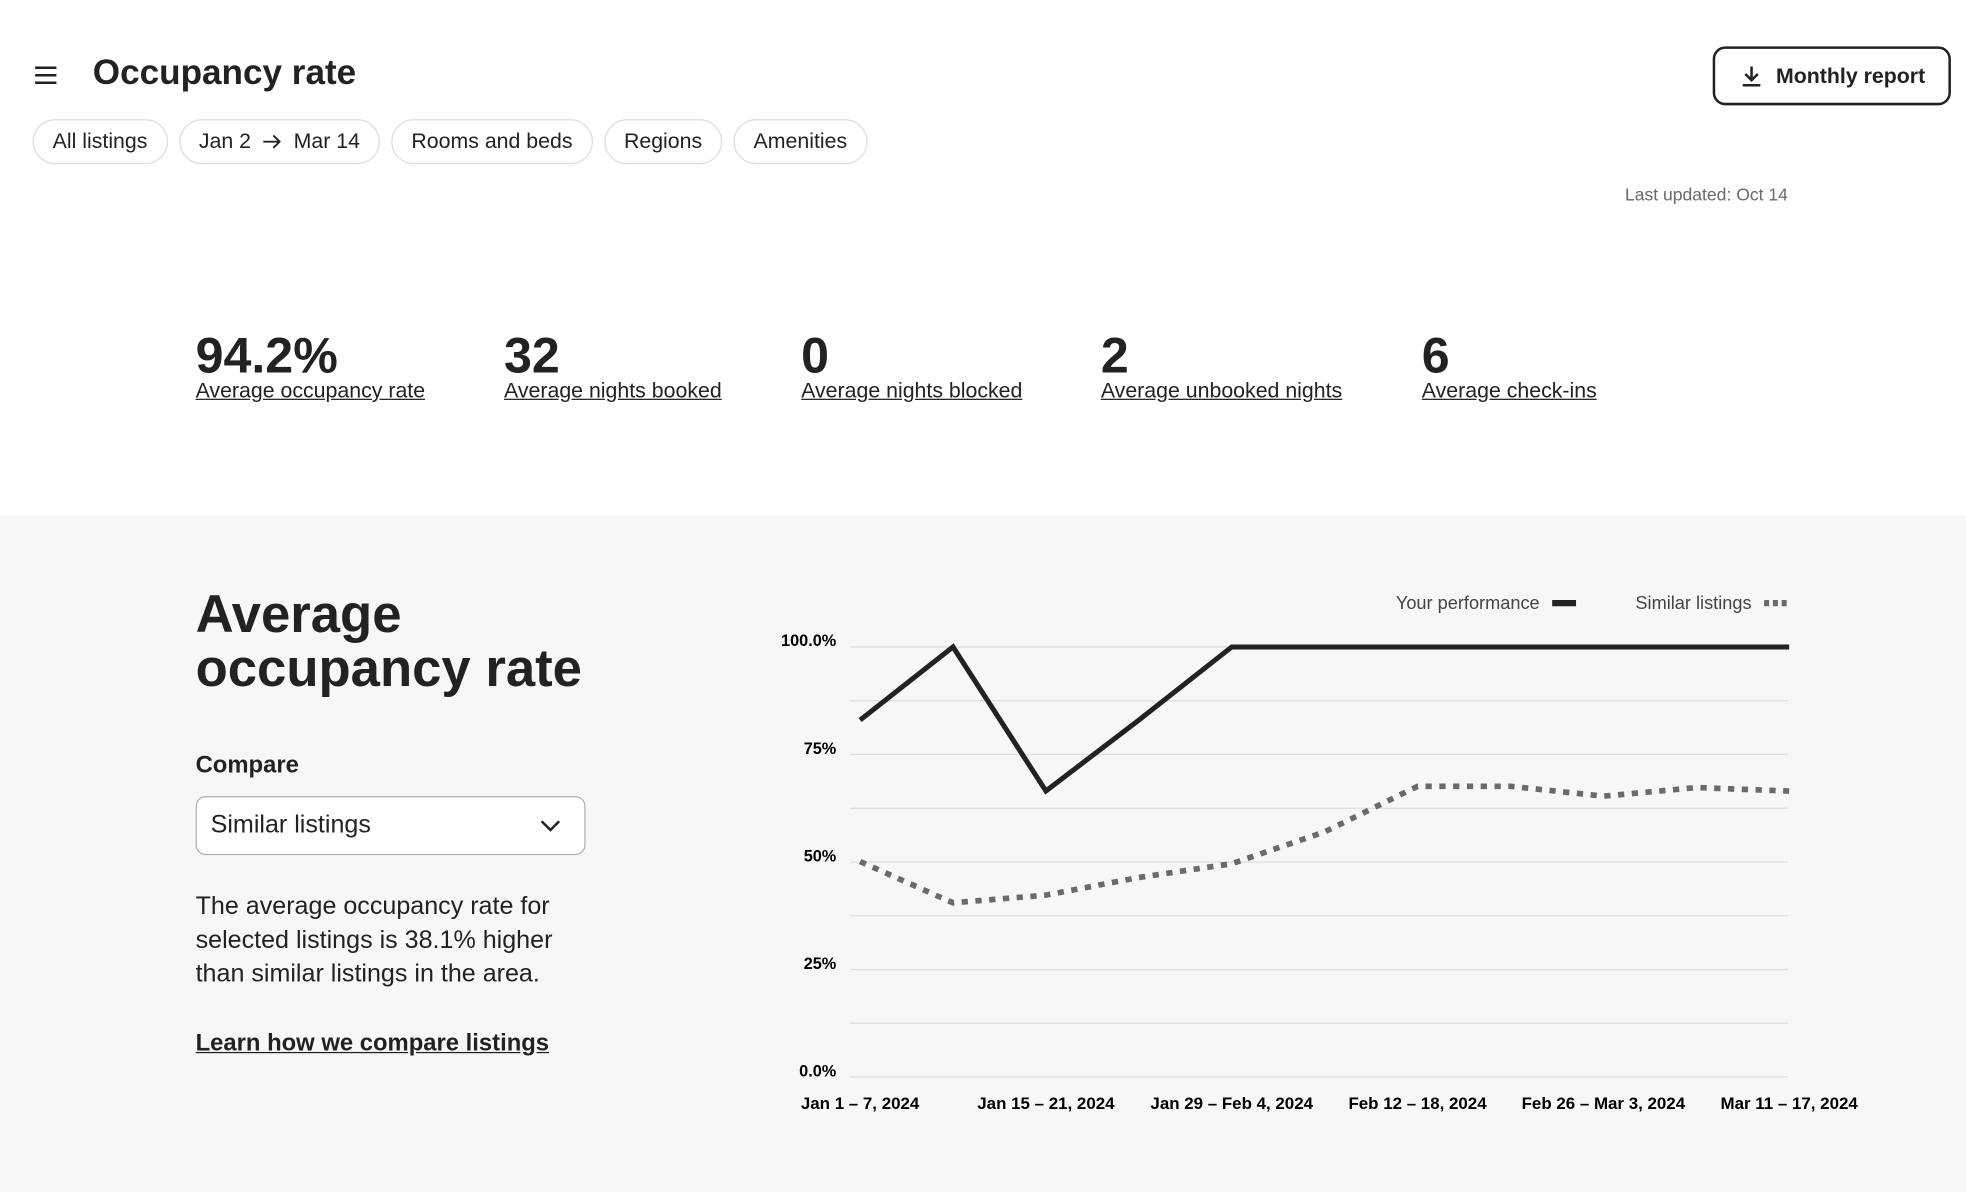 The width and height of the screenshot is (1966, 1200). Describe the element at coordinates (492, 142) in the screenshot. I see `filter-chip: Rooms and beds` at that location.